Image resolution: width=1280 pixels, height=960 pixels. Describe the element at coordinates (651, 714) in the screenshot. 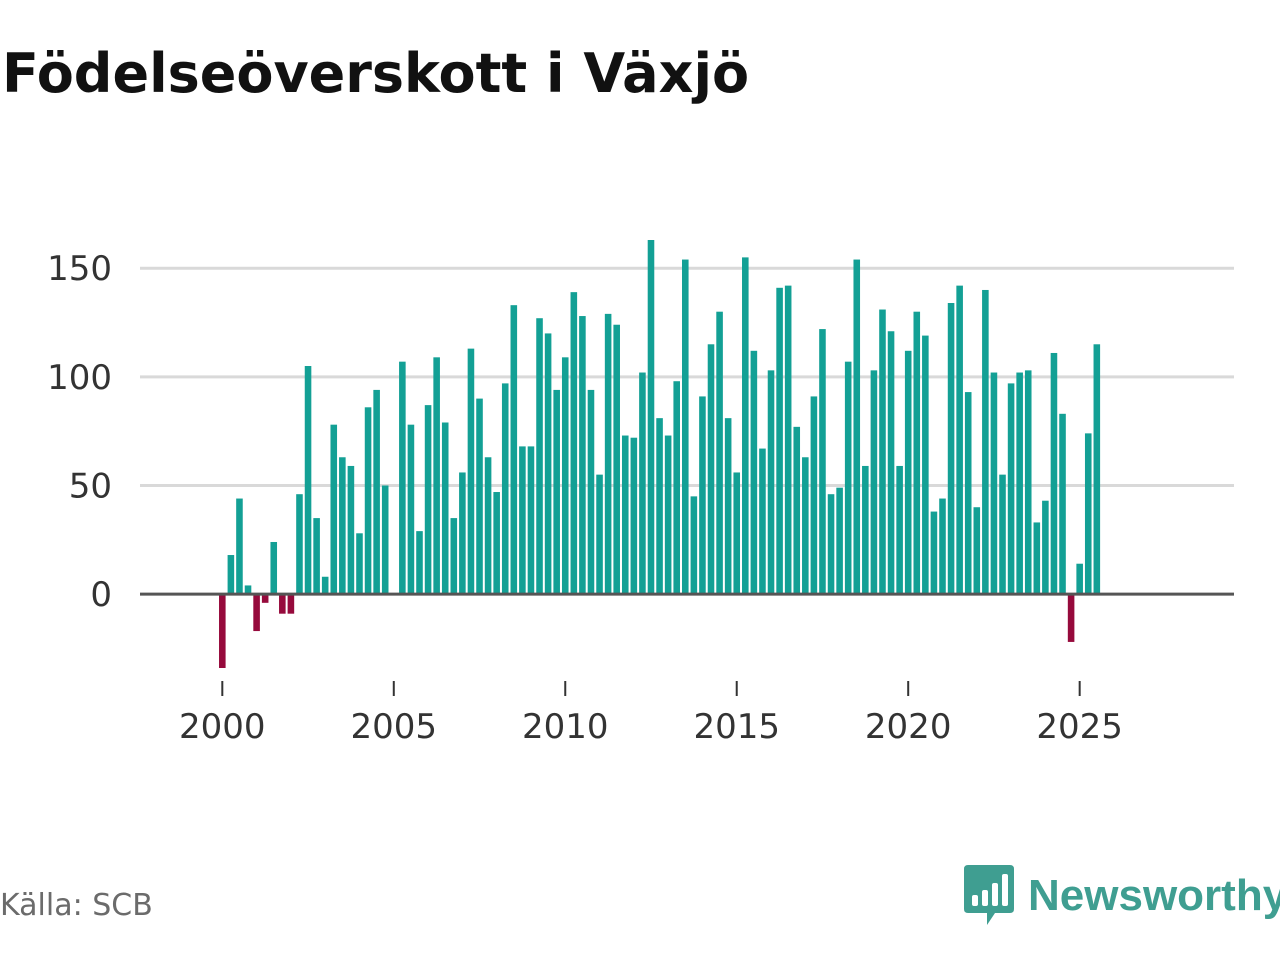

I see `x-axis: 2000 2005 2010 2015 2020 2025` at that location.